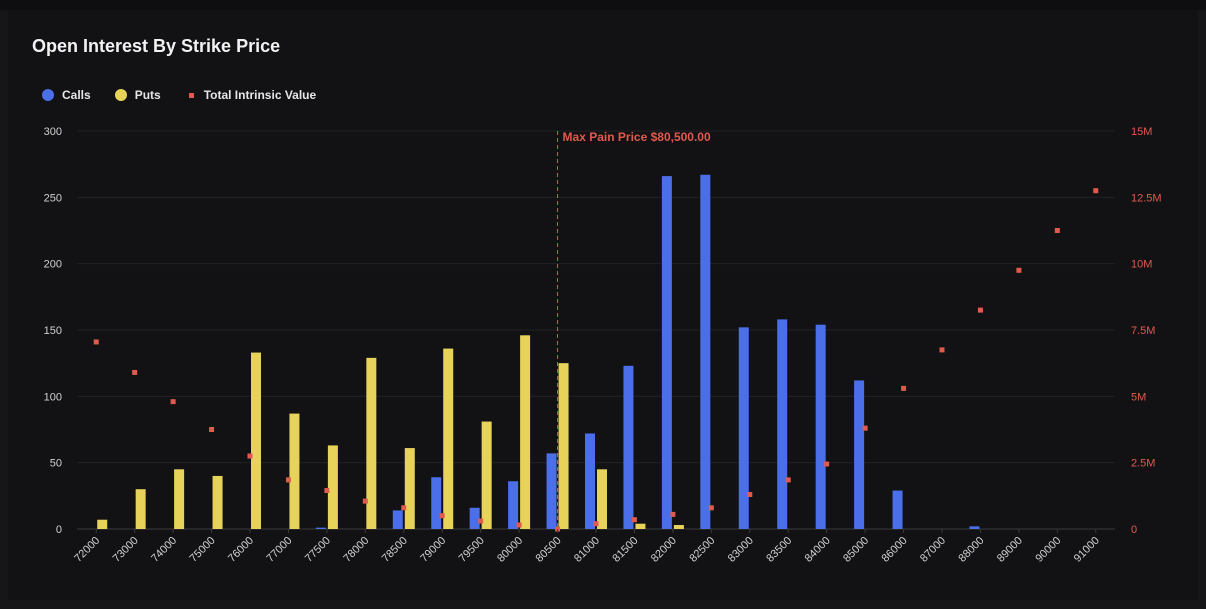  Describe the element at coordinates (48, 95) in the screenshot. I see `calls-dot-icon` at that location.